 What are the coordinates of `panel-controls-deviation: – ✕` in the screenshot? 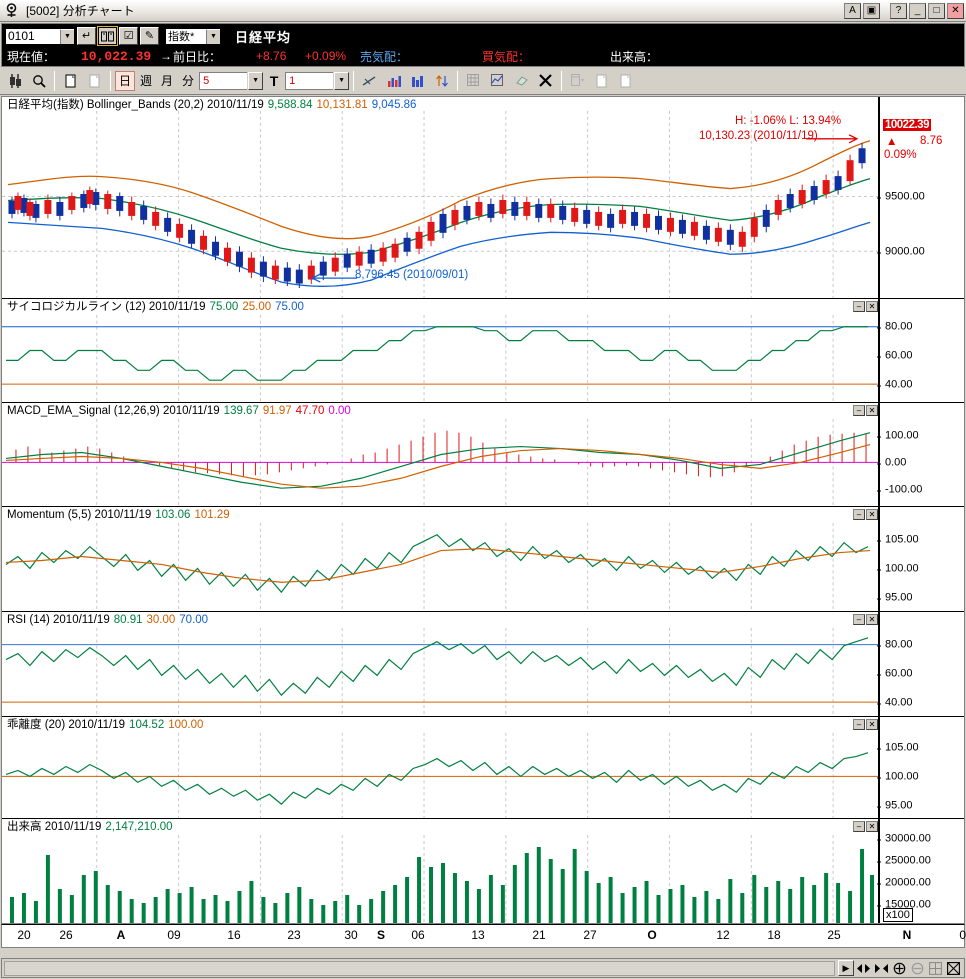 It's located at (865, 724).